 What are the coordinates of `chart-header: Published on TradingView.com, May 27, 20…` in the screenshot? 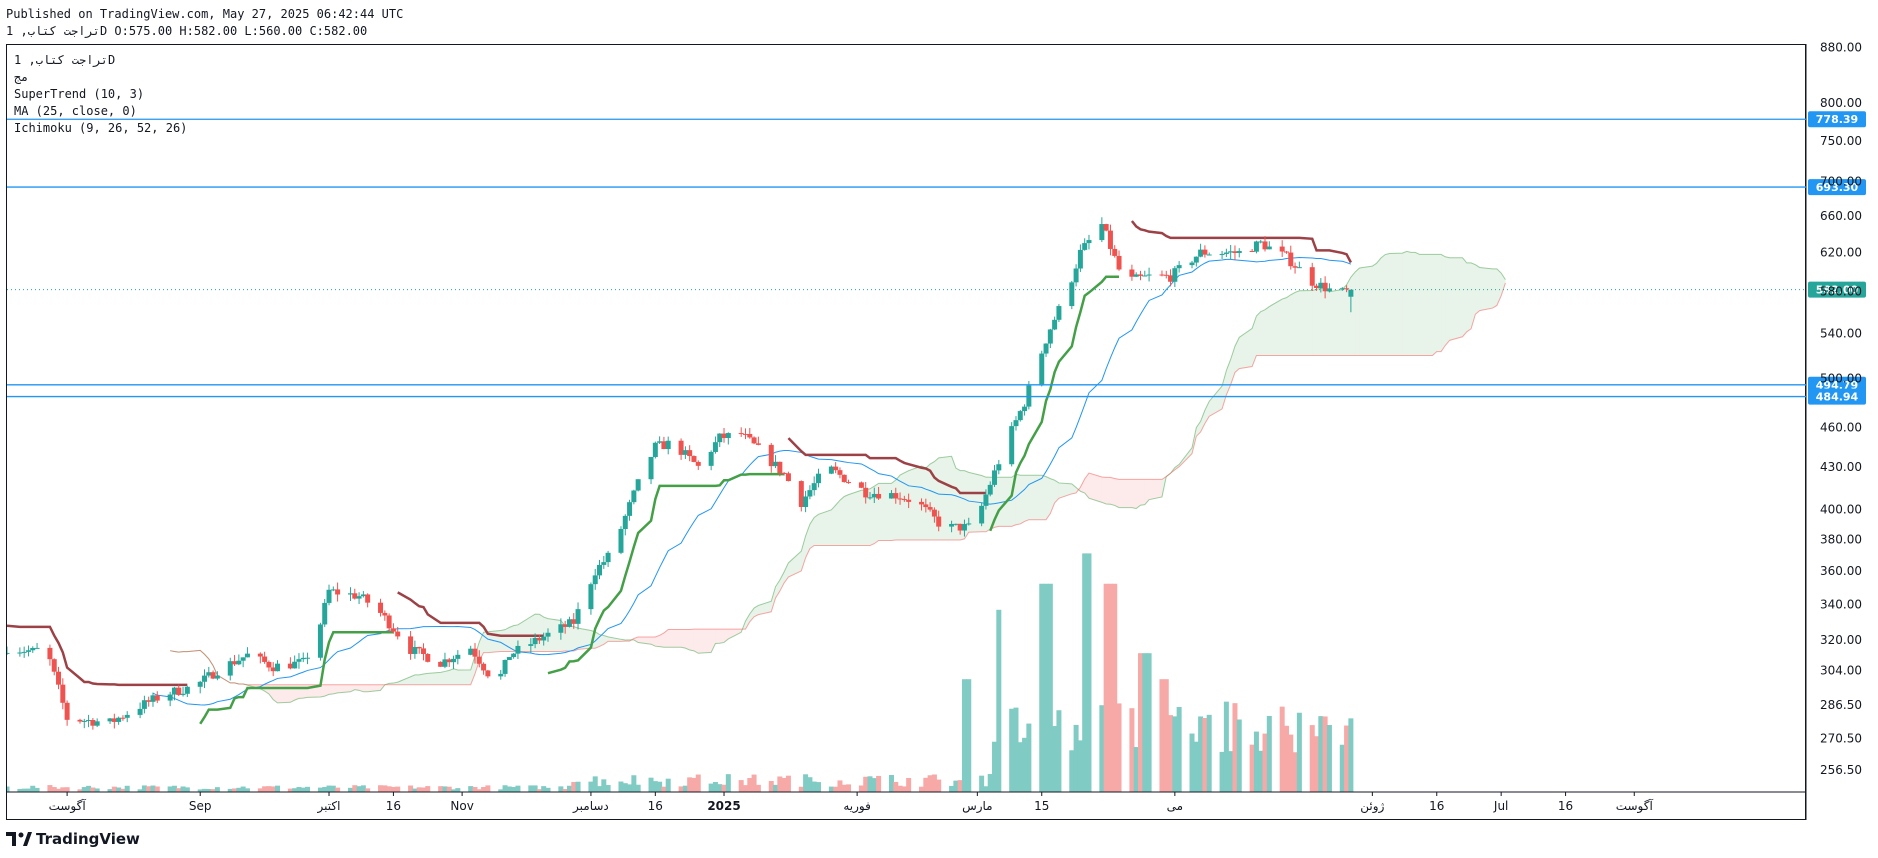 It's located at (204, 23).